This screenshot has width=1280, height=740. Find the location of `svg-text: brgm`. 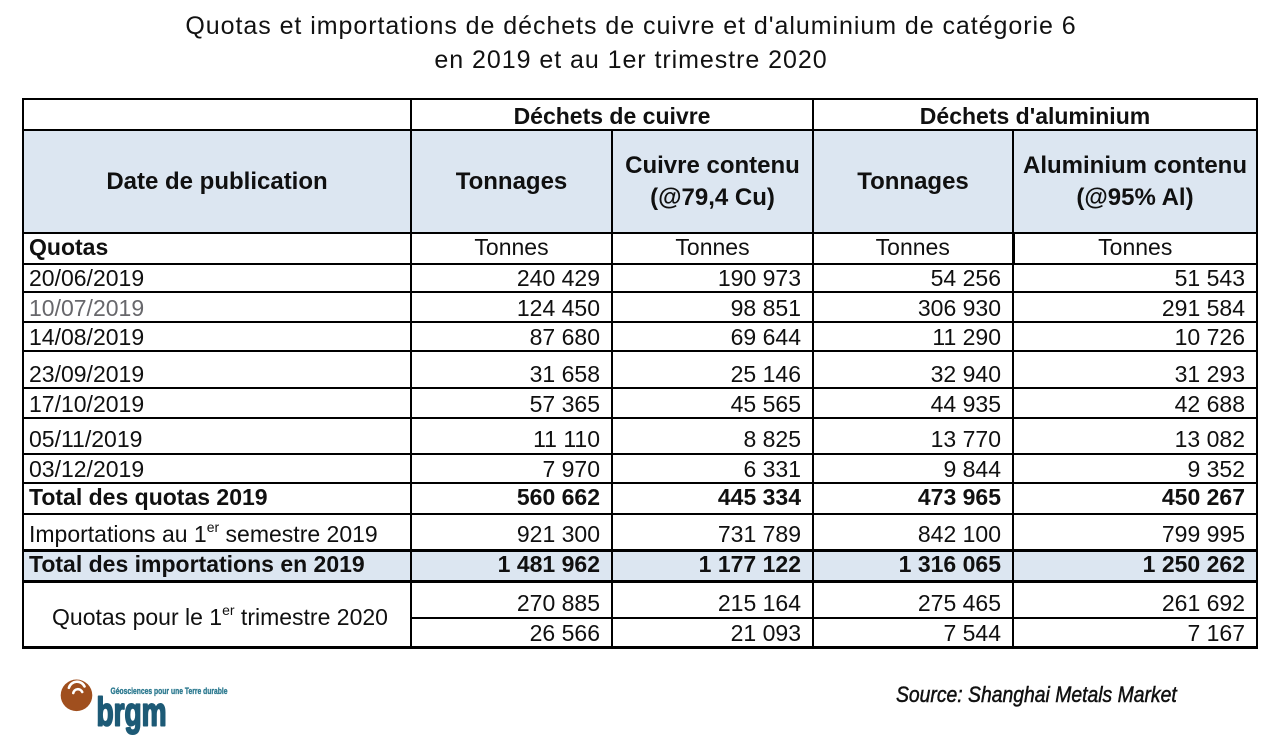

svg-text: brgm is located at coordinates (132, 713).